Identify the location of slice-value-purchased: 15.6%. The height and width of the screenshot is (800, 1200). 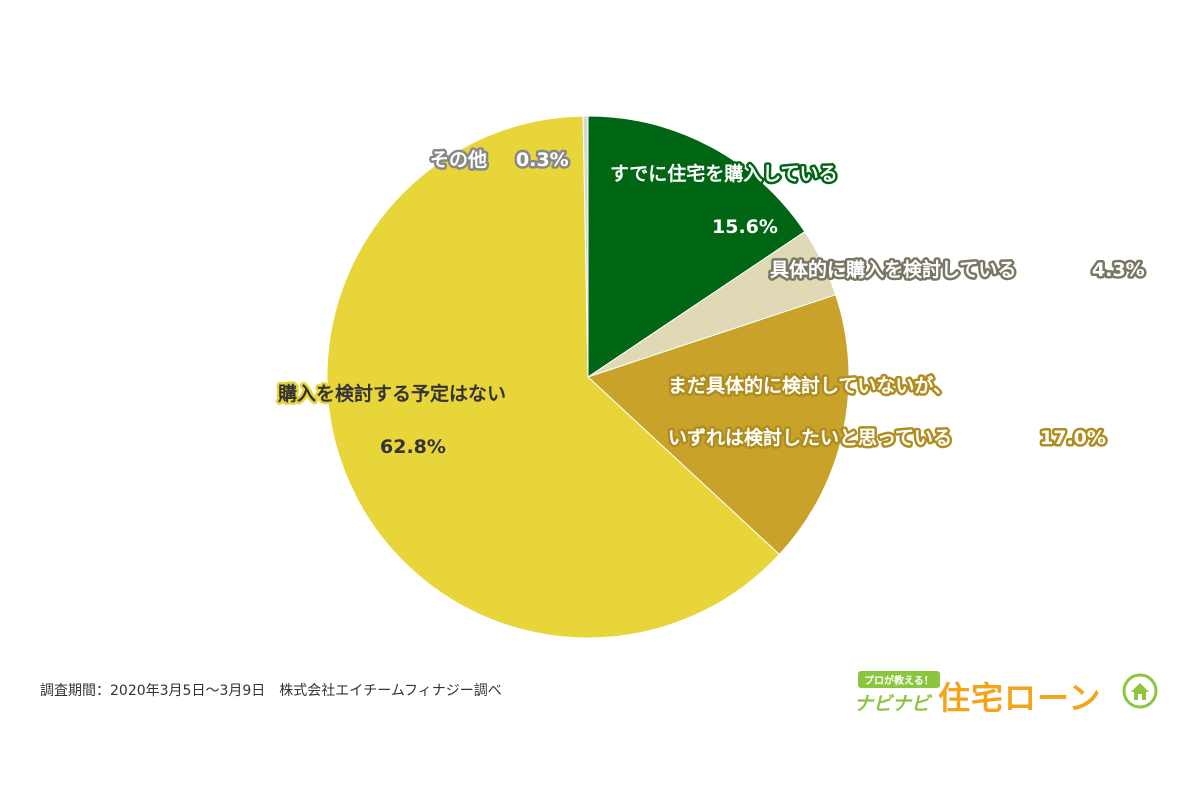
(745, 227).